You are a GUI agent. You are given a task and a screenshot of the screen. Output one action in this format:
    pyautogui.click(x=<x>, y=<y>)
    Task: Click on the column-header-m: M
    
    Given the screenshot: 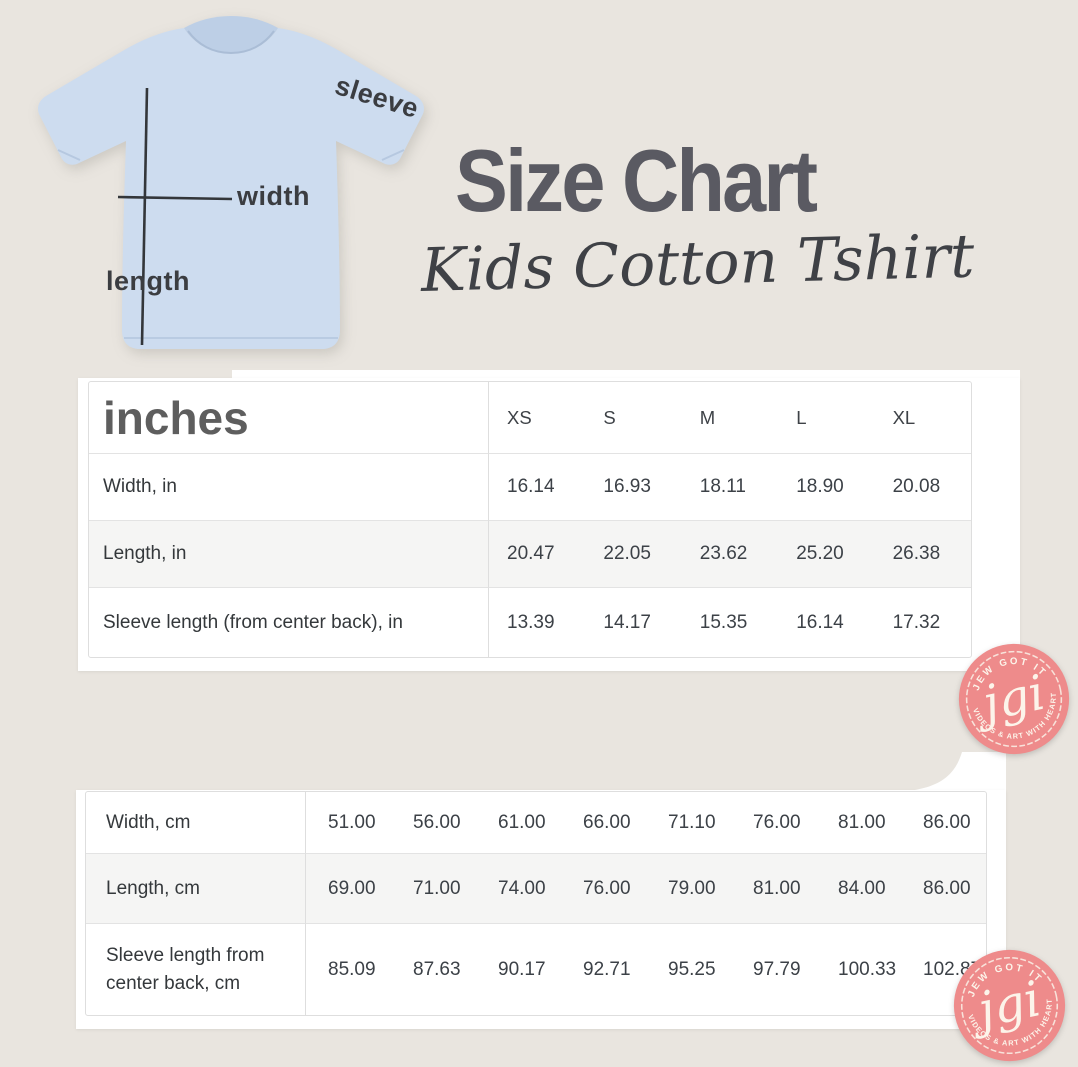 What is the action you would take?
    pyautogui.click(x=707, y=417)
    